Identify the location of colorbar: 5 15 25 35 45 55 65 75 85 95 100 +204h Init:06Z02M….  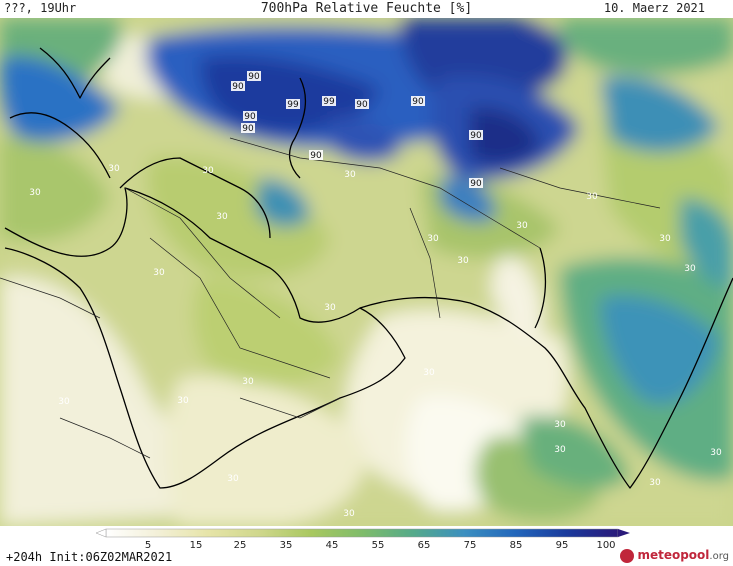
(366, 546).